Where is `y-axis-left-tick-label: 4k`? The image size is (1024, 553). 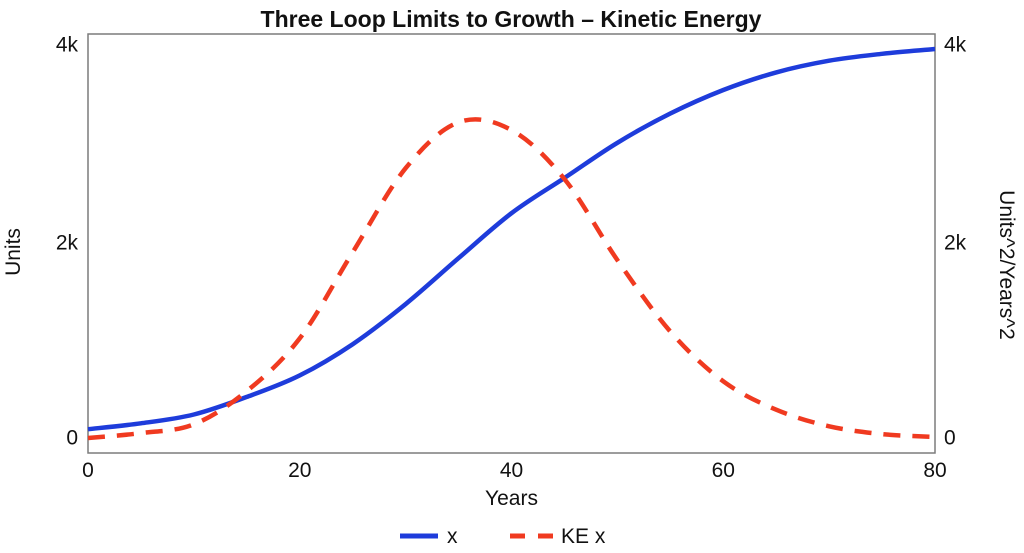
y-axis-left-tick-label: 4k is located at coordinates (67, 45).